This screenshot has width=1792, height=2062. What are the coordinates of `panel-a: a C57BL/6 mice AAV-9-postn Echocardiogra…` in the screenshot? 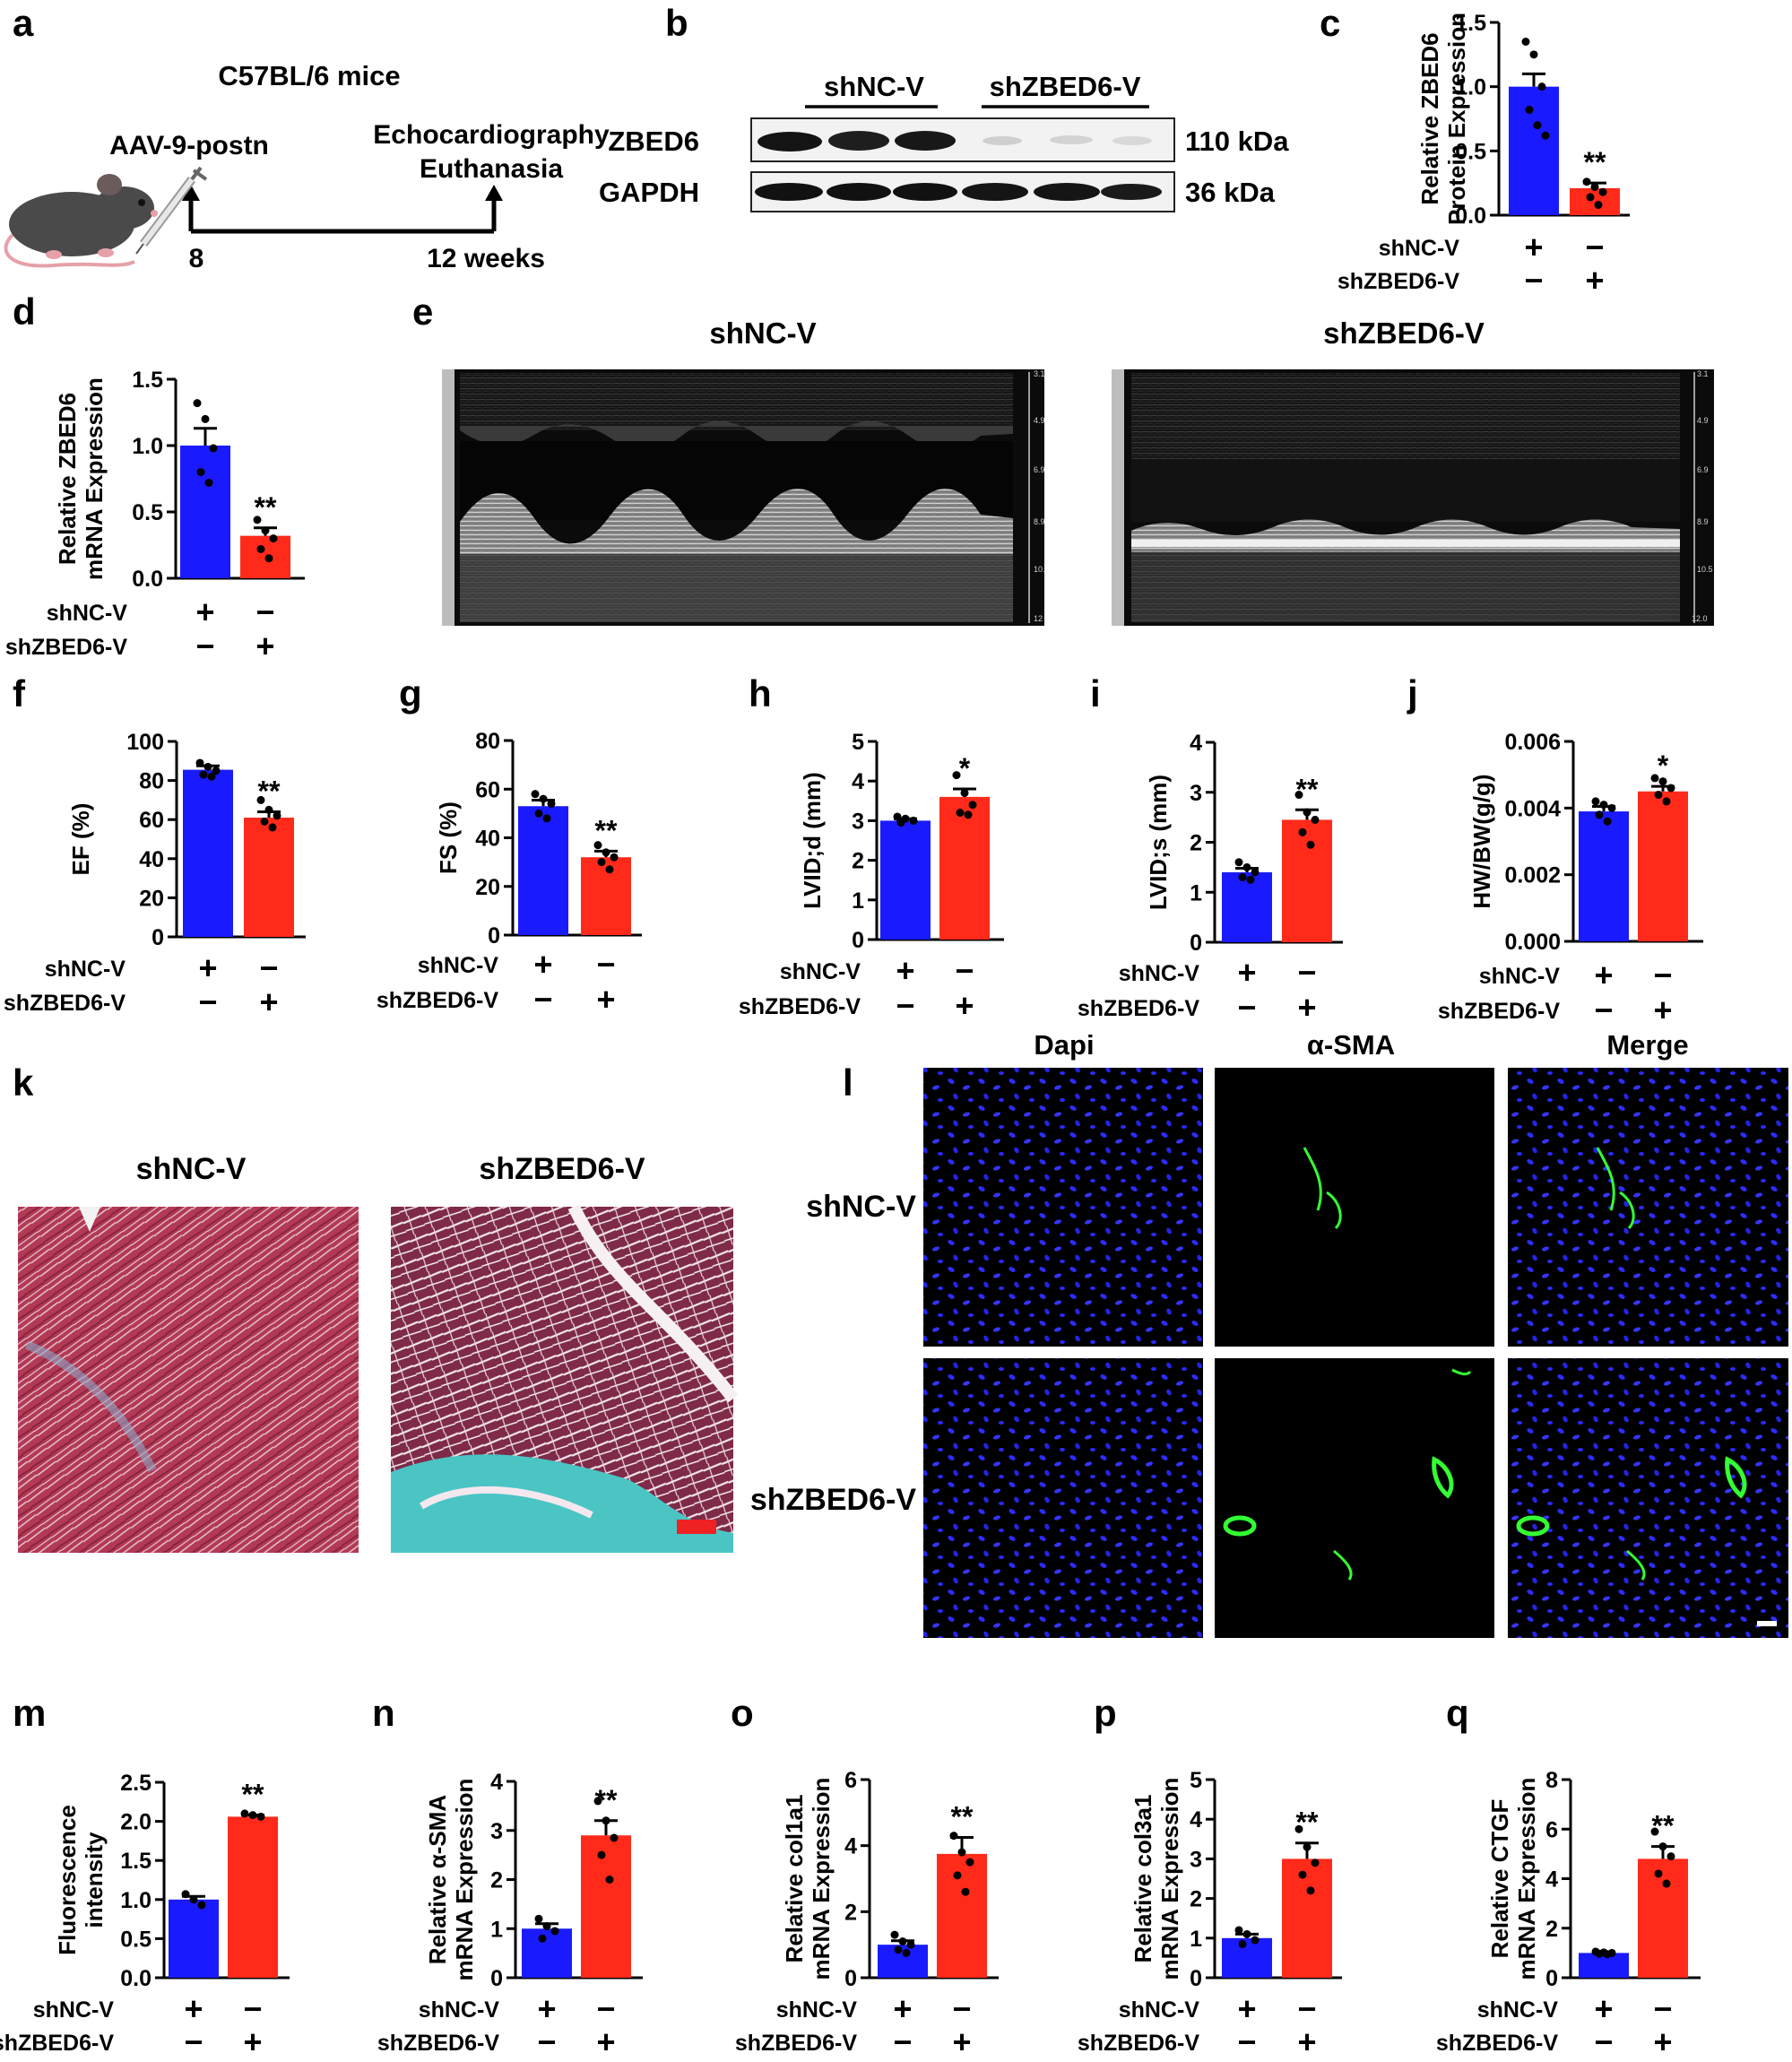 It's located at (307, 137).